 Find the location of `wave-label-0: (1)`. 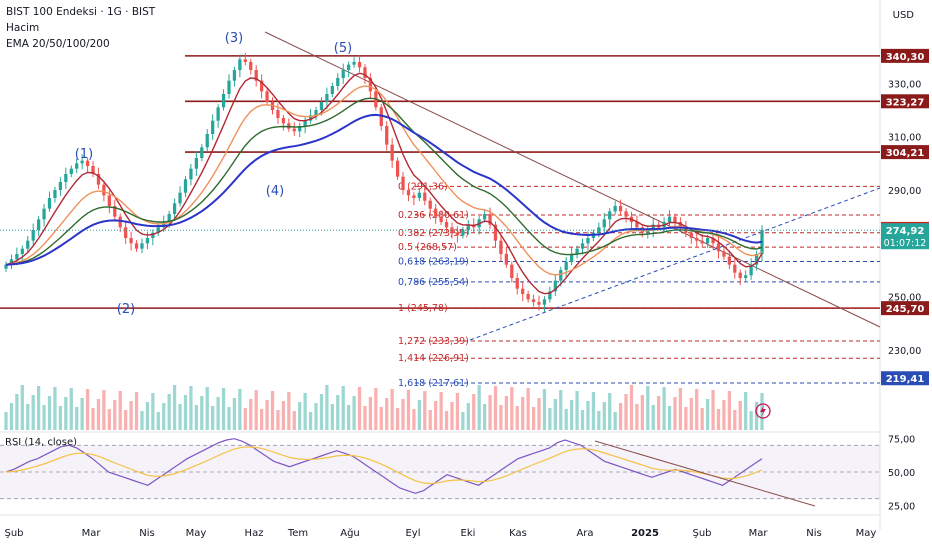

wave-label-0: (1) is located at coordinates (84, 154).